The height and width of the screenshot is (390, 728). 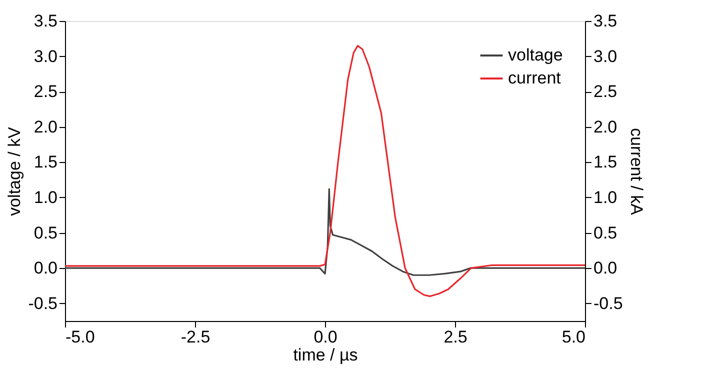 What do you see at coordinates (46, 92) in the screenshot?
I see `y-tick-label: 2.5` at bounding box center [46, 92].